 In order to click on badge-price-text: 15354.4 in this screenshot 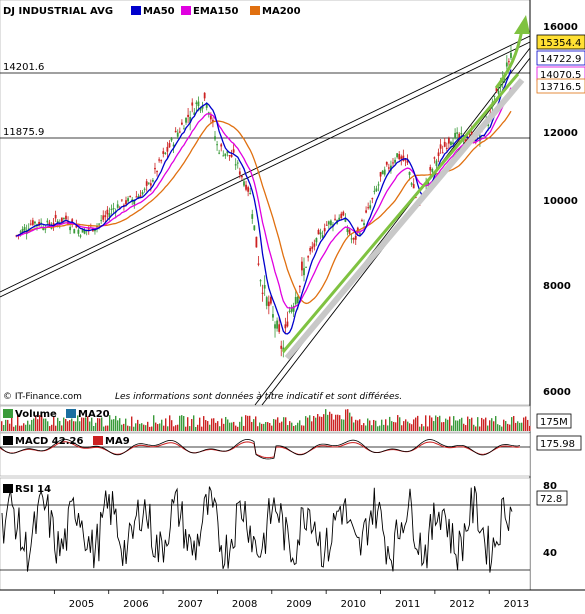, I will do `click(560, 43)`.